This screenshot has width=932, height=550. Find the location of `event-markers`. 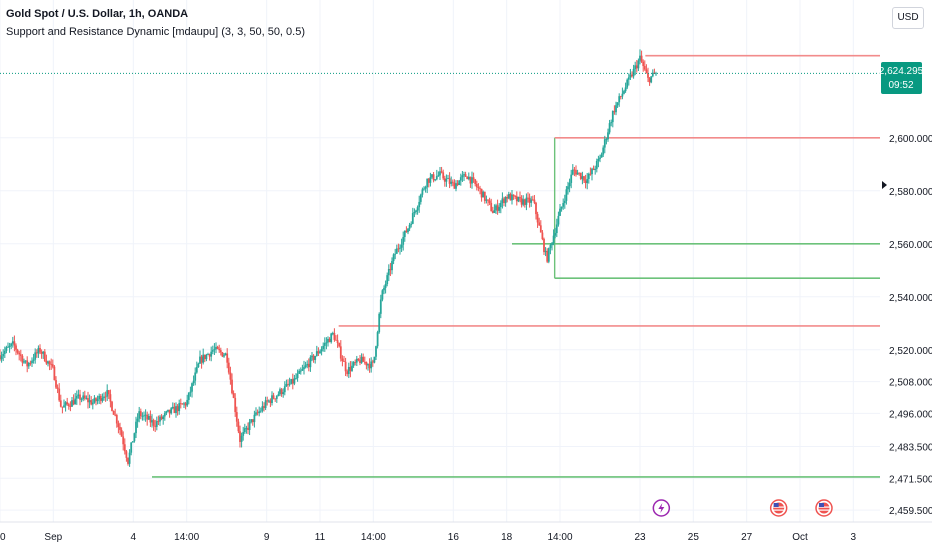

event-markers is located at coordinates (742, 508).